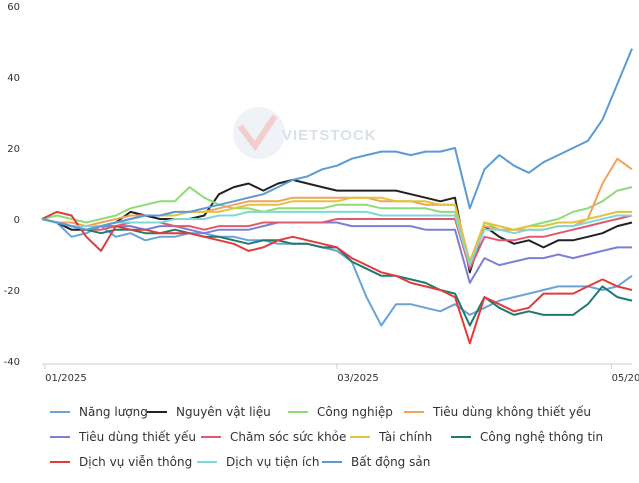 The image size is (639, 483). What do you see at coordinates (391, 462) in the screenshot?
I see `legend-label: Bất động sản` at bounding box center [391, 462].